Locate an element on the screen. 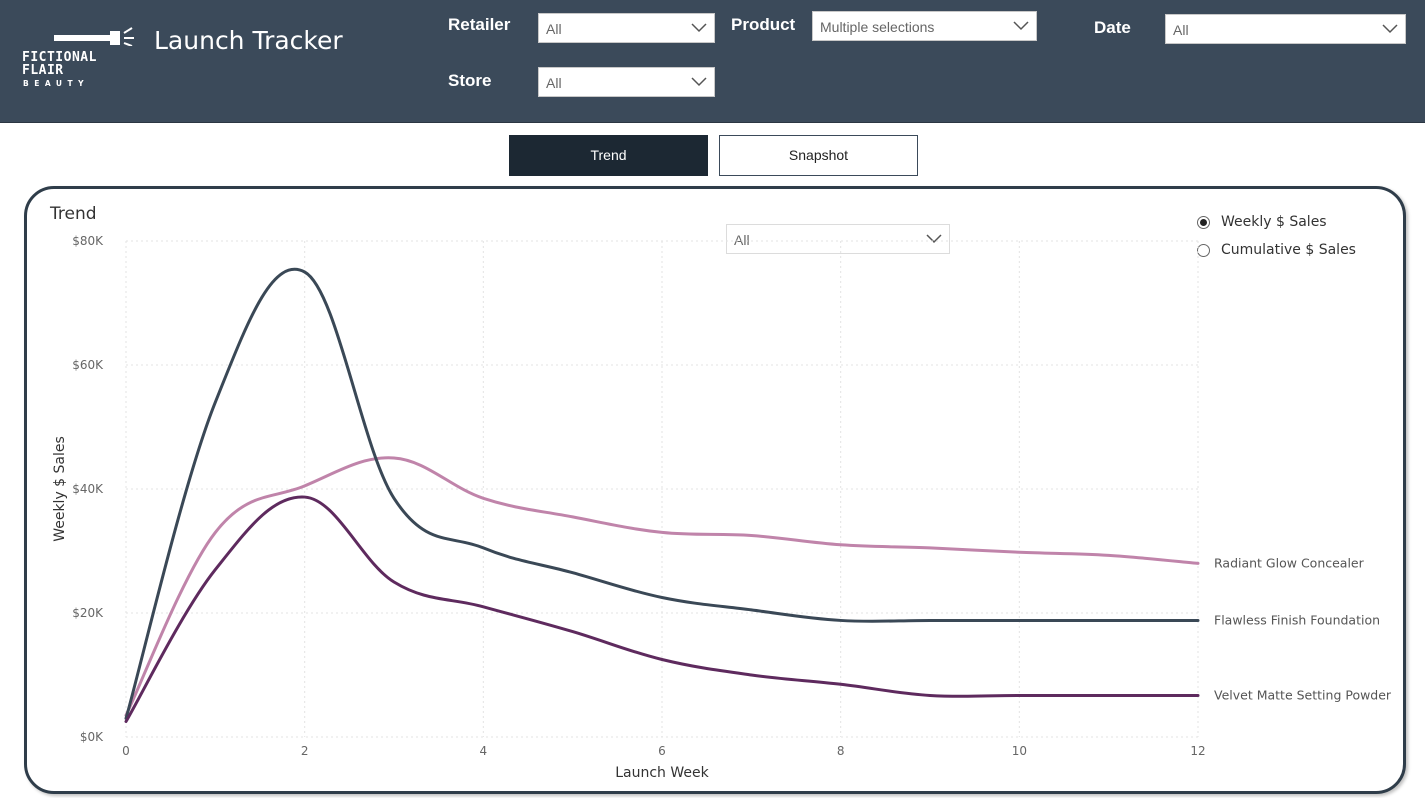  flashlight-icon is located at coordinates (94, 36).